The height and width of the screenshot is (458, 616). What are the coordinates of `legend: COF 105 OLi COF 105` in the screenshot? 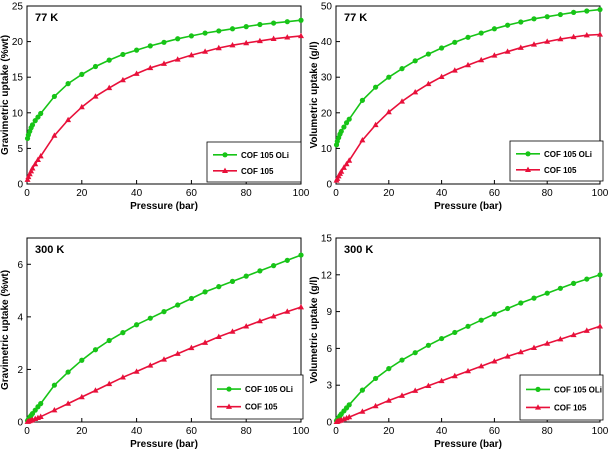 It's located at (254, 162).